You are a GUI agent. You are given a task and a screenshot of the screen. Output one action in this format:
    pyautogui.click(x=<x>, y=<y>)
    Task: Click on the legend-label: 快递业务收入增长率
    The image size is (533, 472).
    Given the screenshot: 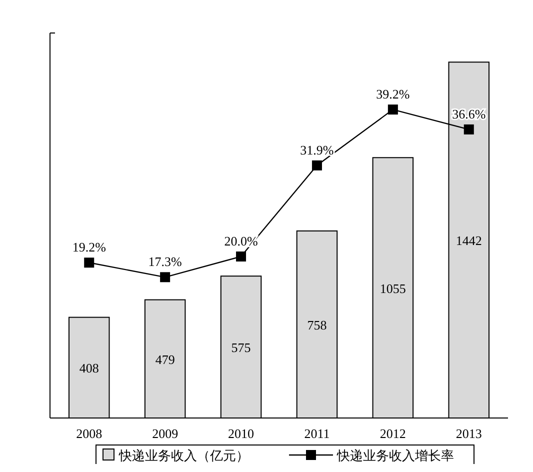 What is the action you would take?
    pyautogui.click(x=395, y=455)
    